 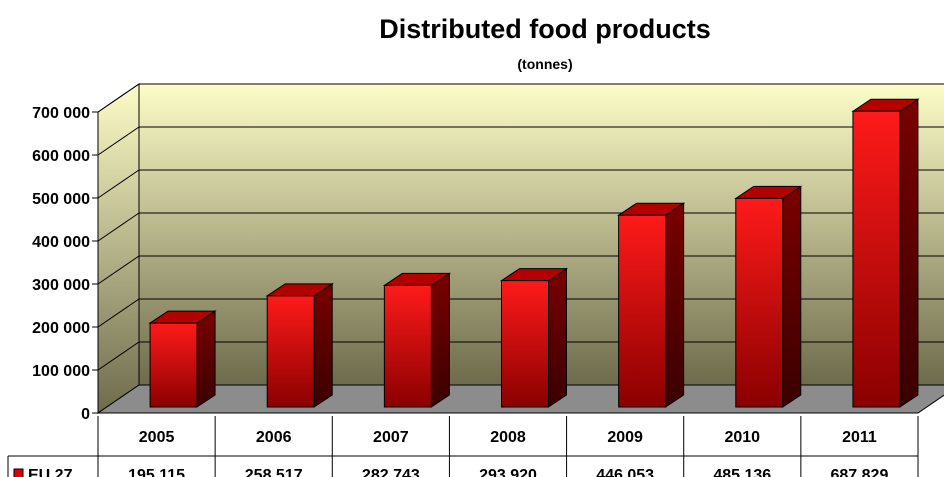 What do you see at coordinates (391, 472) in the screenshot?
I see `data-label: 282 743` at bounding box center [391, 472].